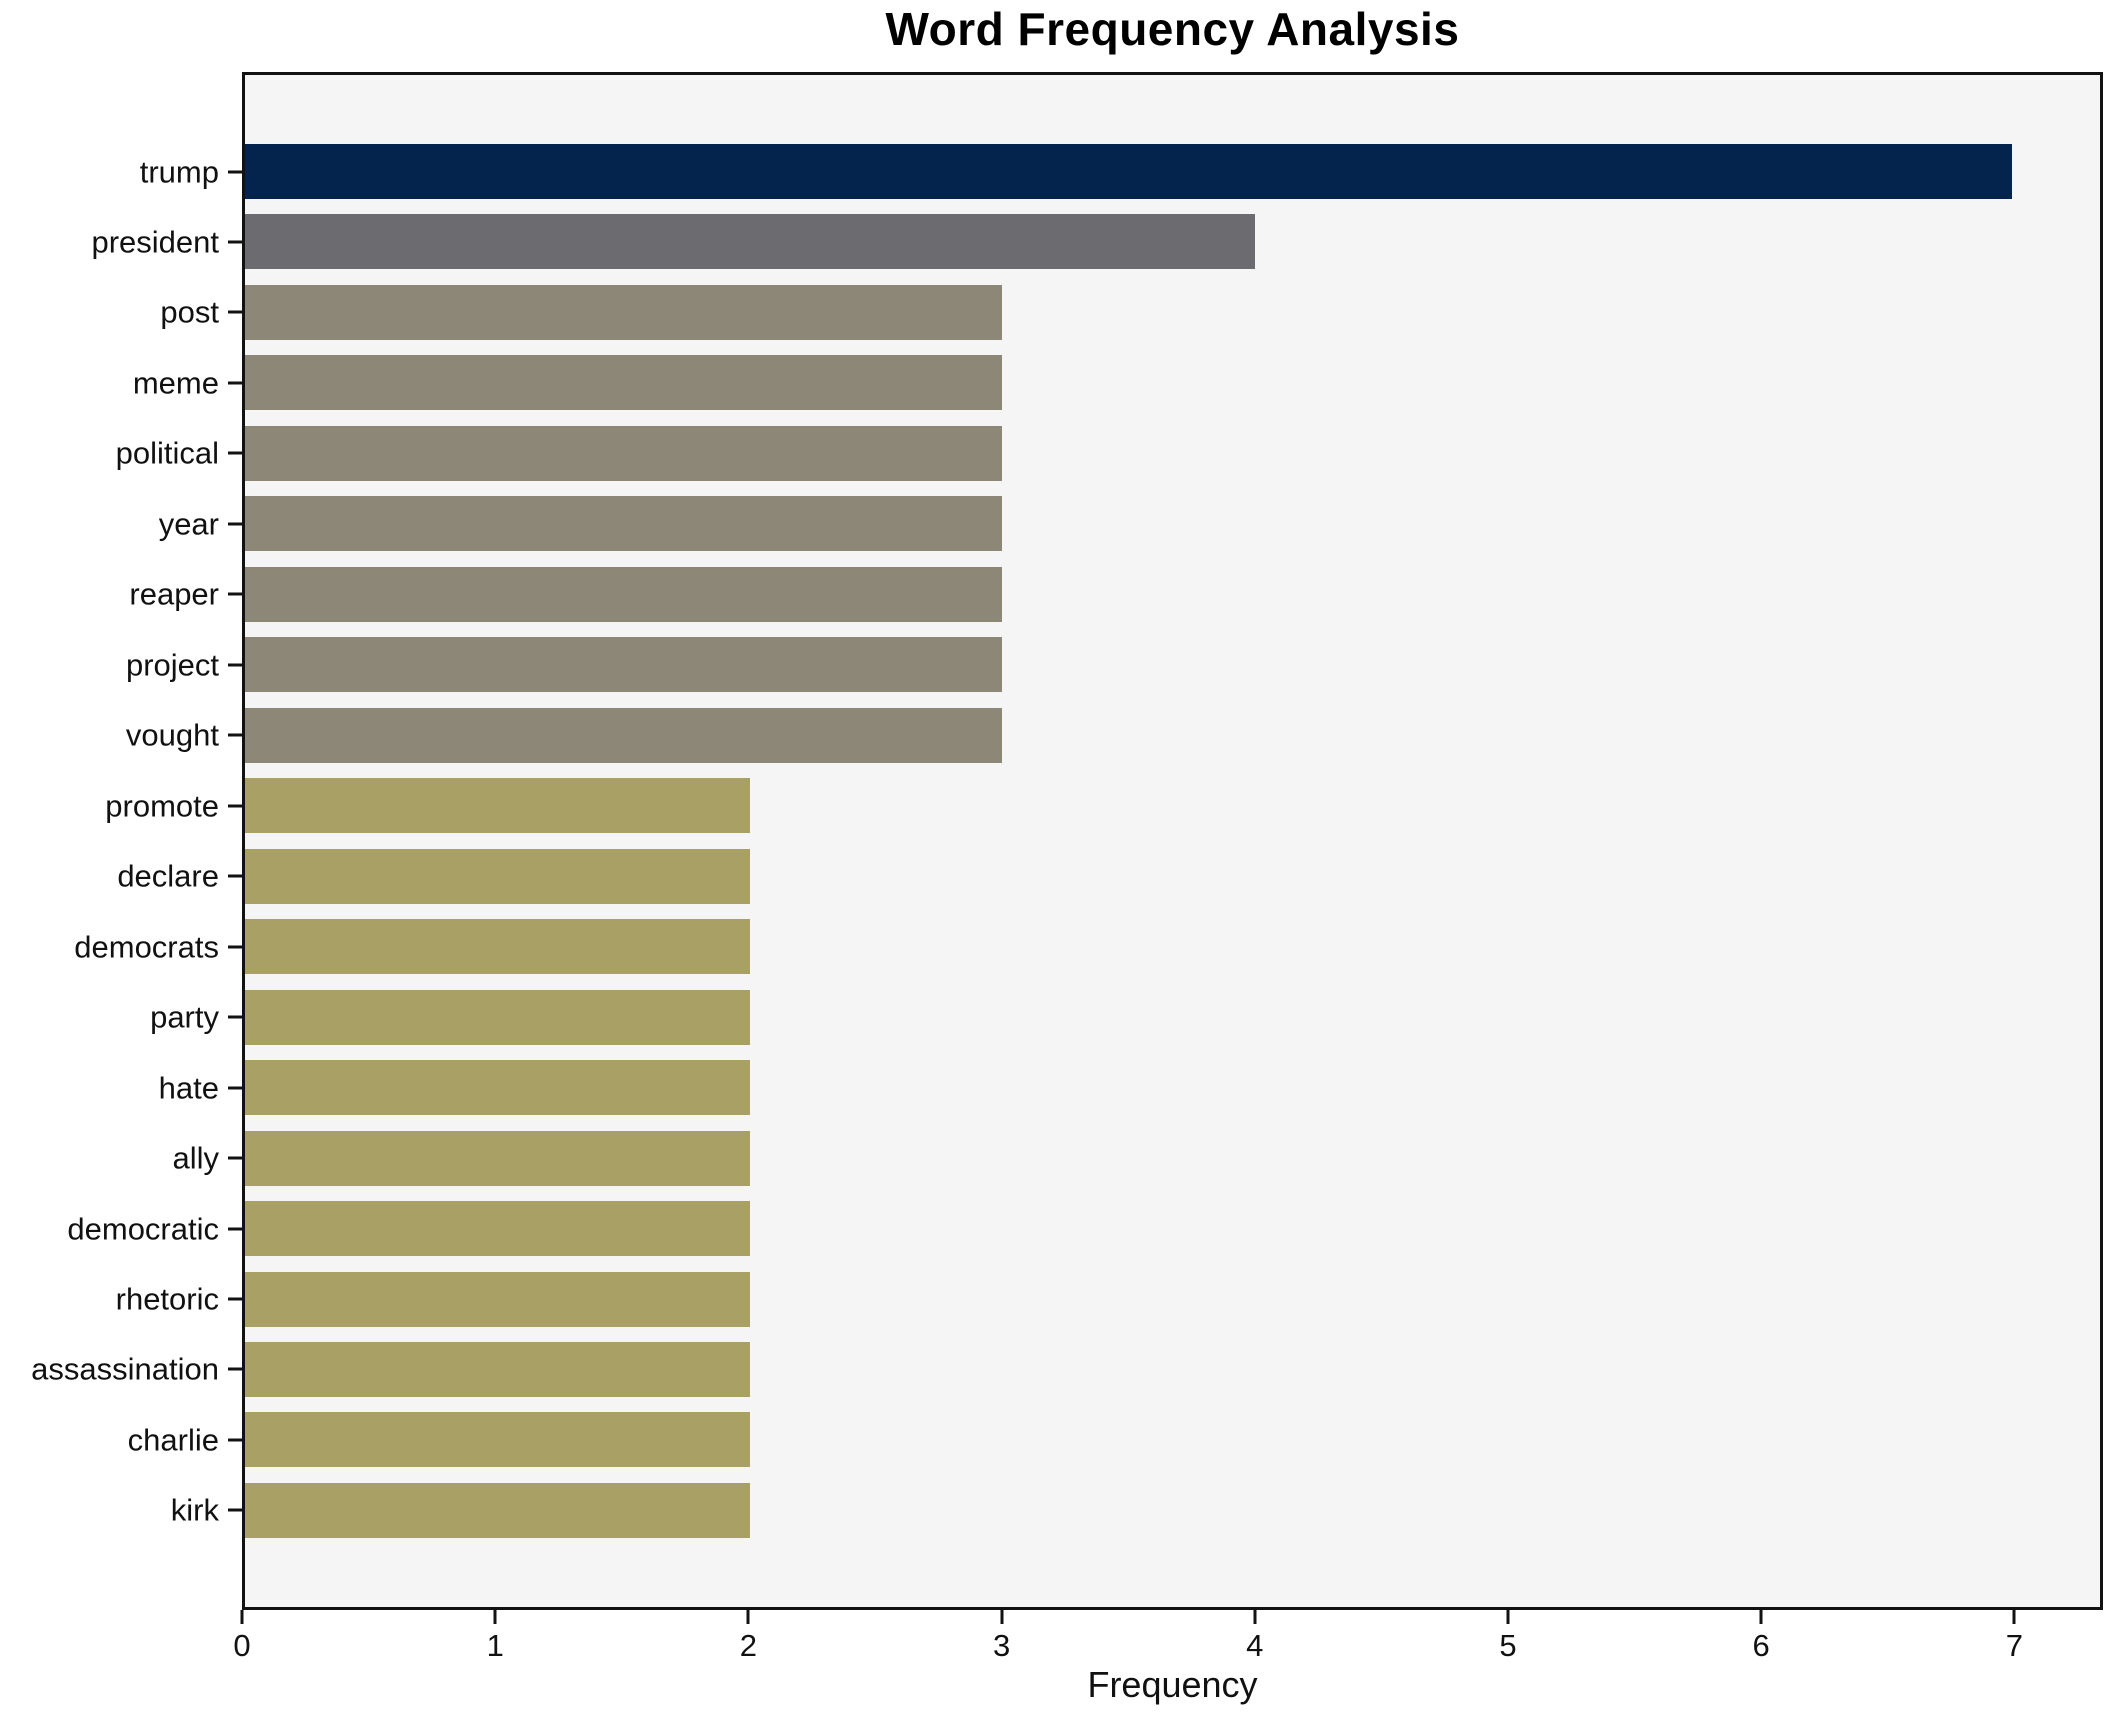  Describe the element at coordinates (1065, 1369) in the screenshot. I see `bar-row: assassination` at that location.